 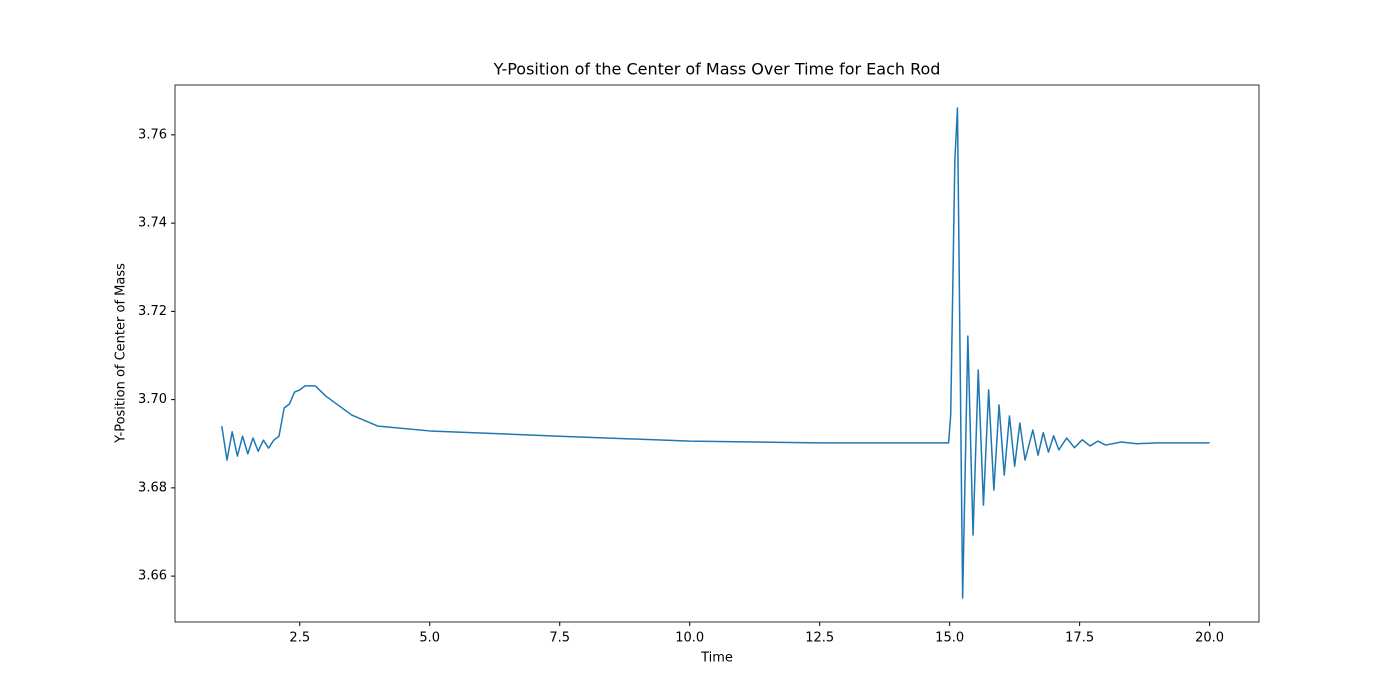 I want to click on x-axis-label: Time, so click(x=716, y=658).